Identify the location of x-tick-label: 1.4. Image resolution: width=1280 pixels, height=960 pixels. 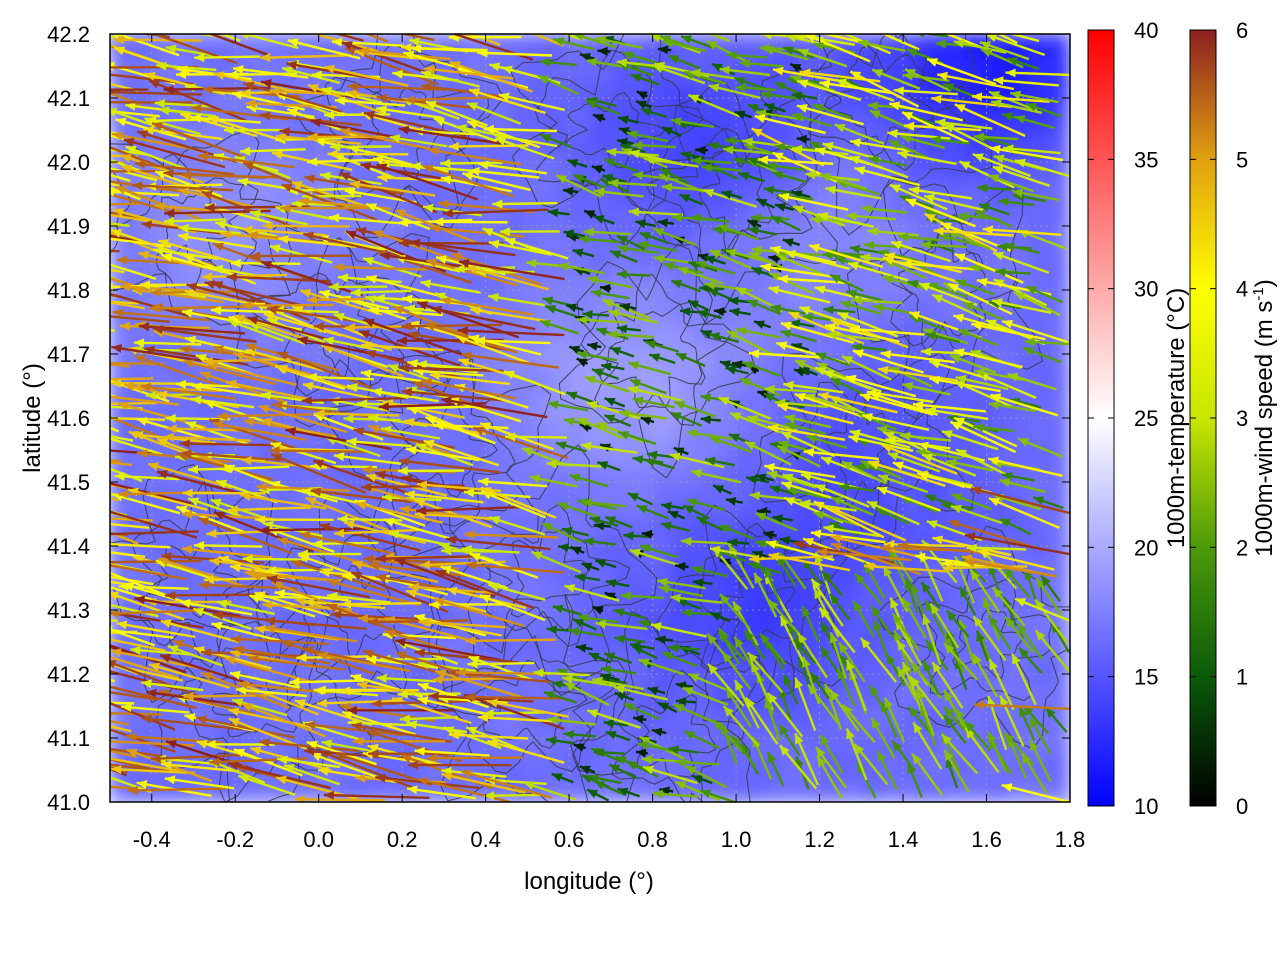
(903, 839).